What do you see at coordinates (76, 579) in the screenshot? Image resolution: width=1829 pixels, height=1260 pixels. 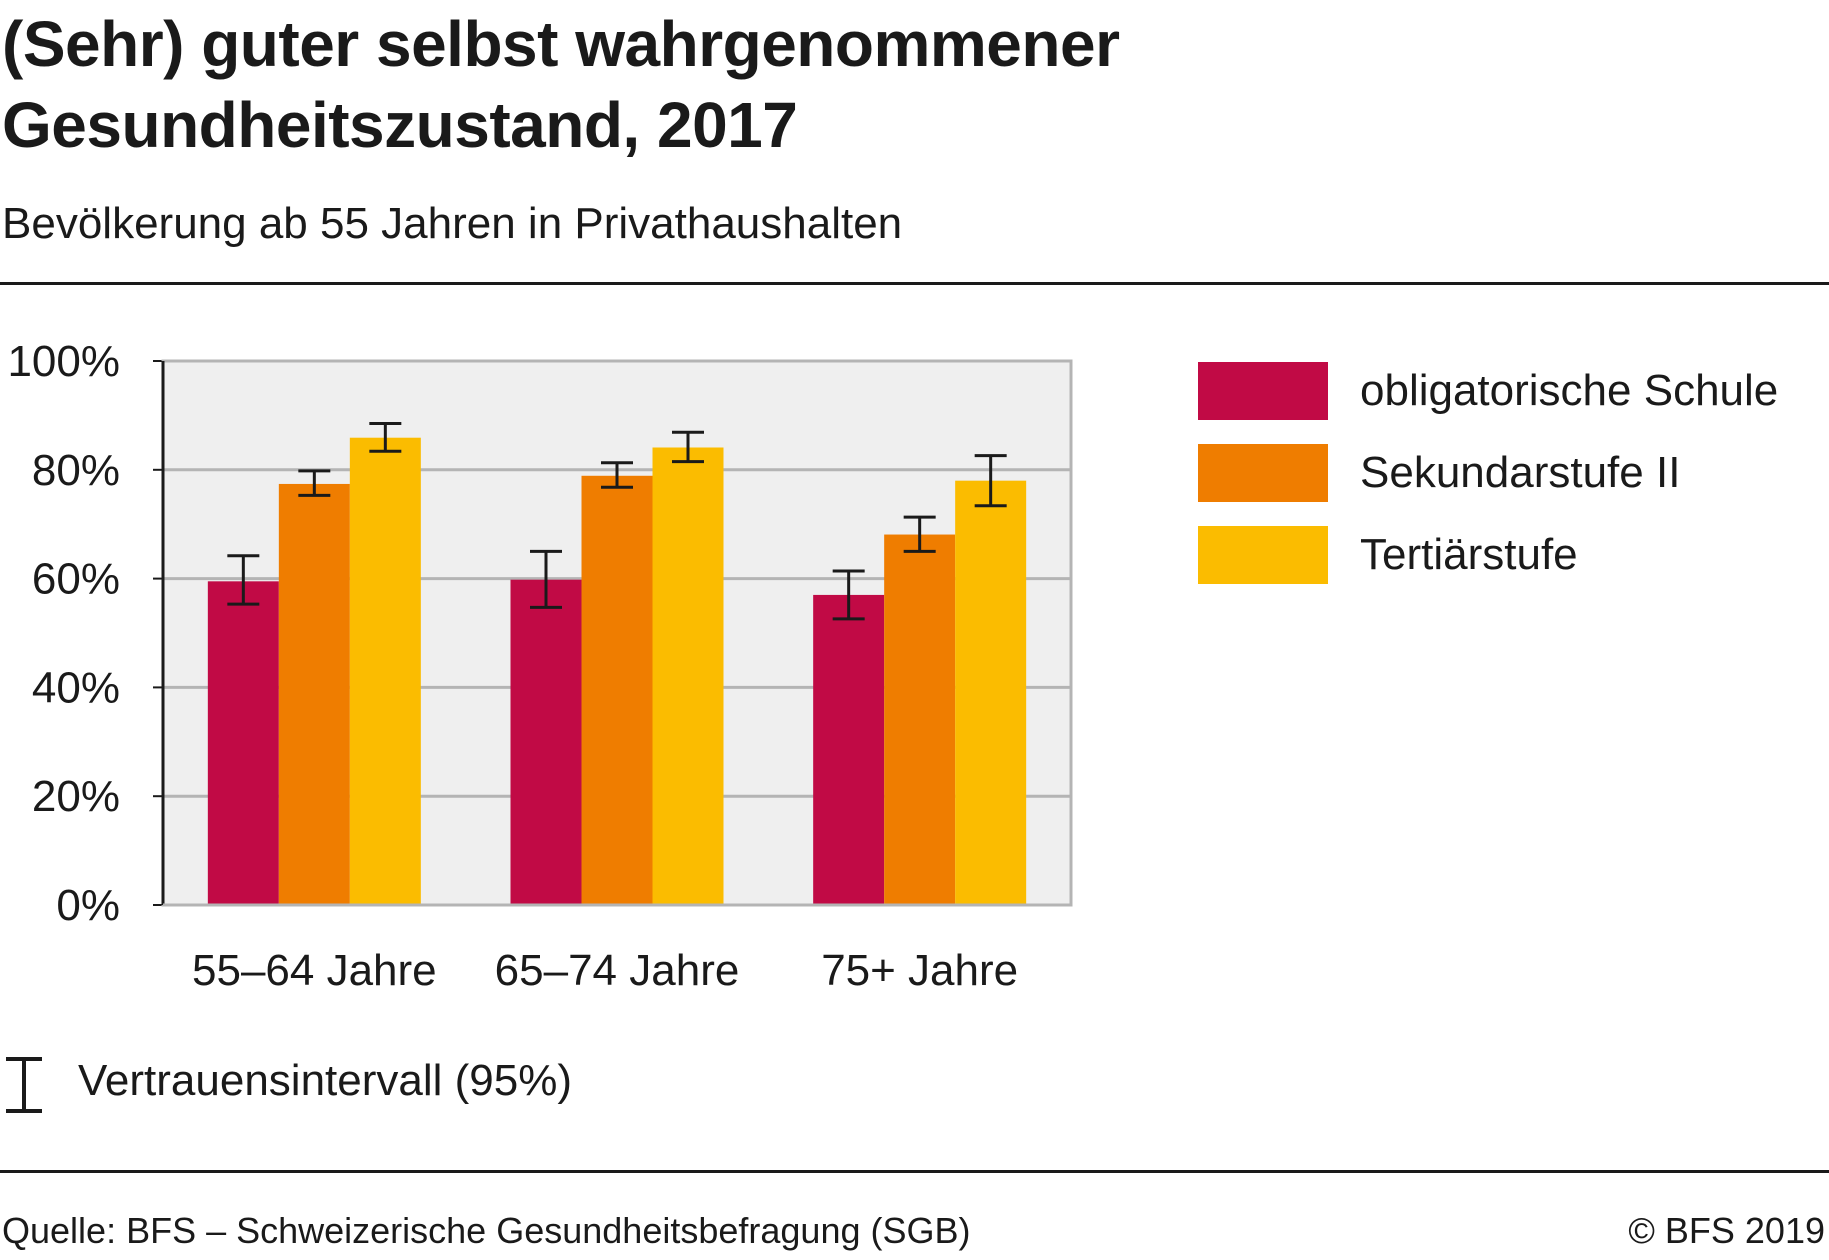 I see `y-tick-label: 60%` at bounding box center [76, 579].